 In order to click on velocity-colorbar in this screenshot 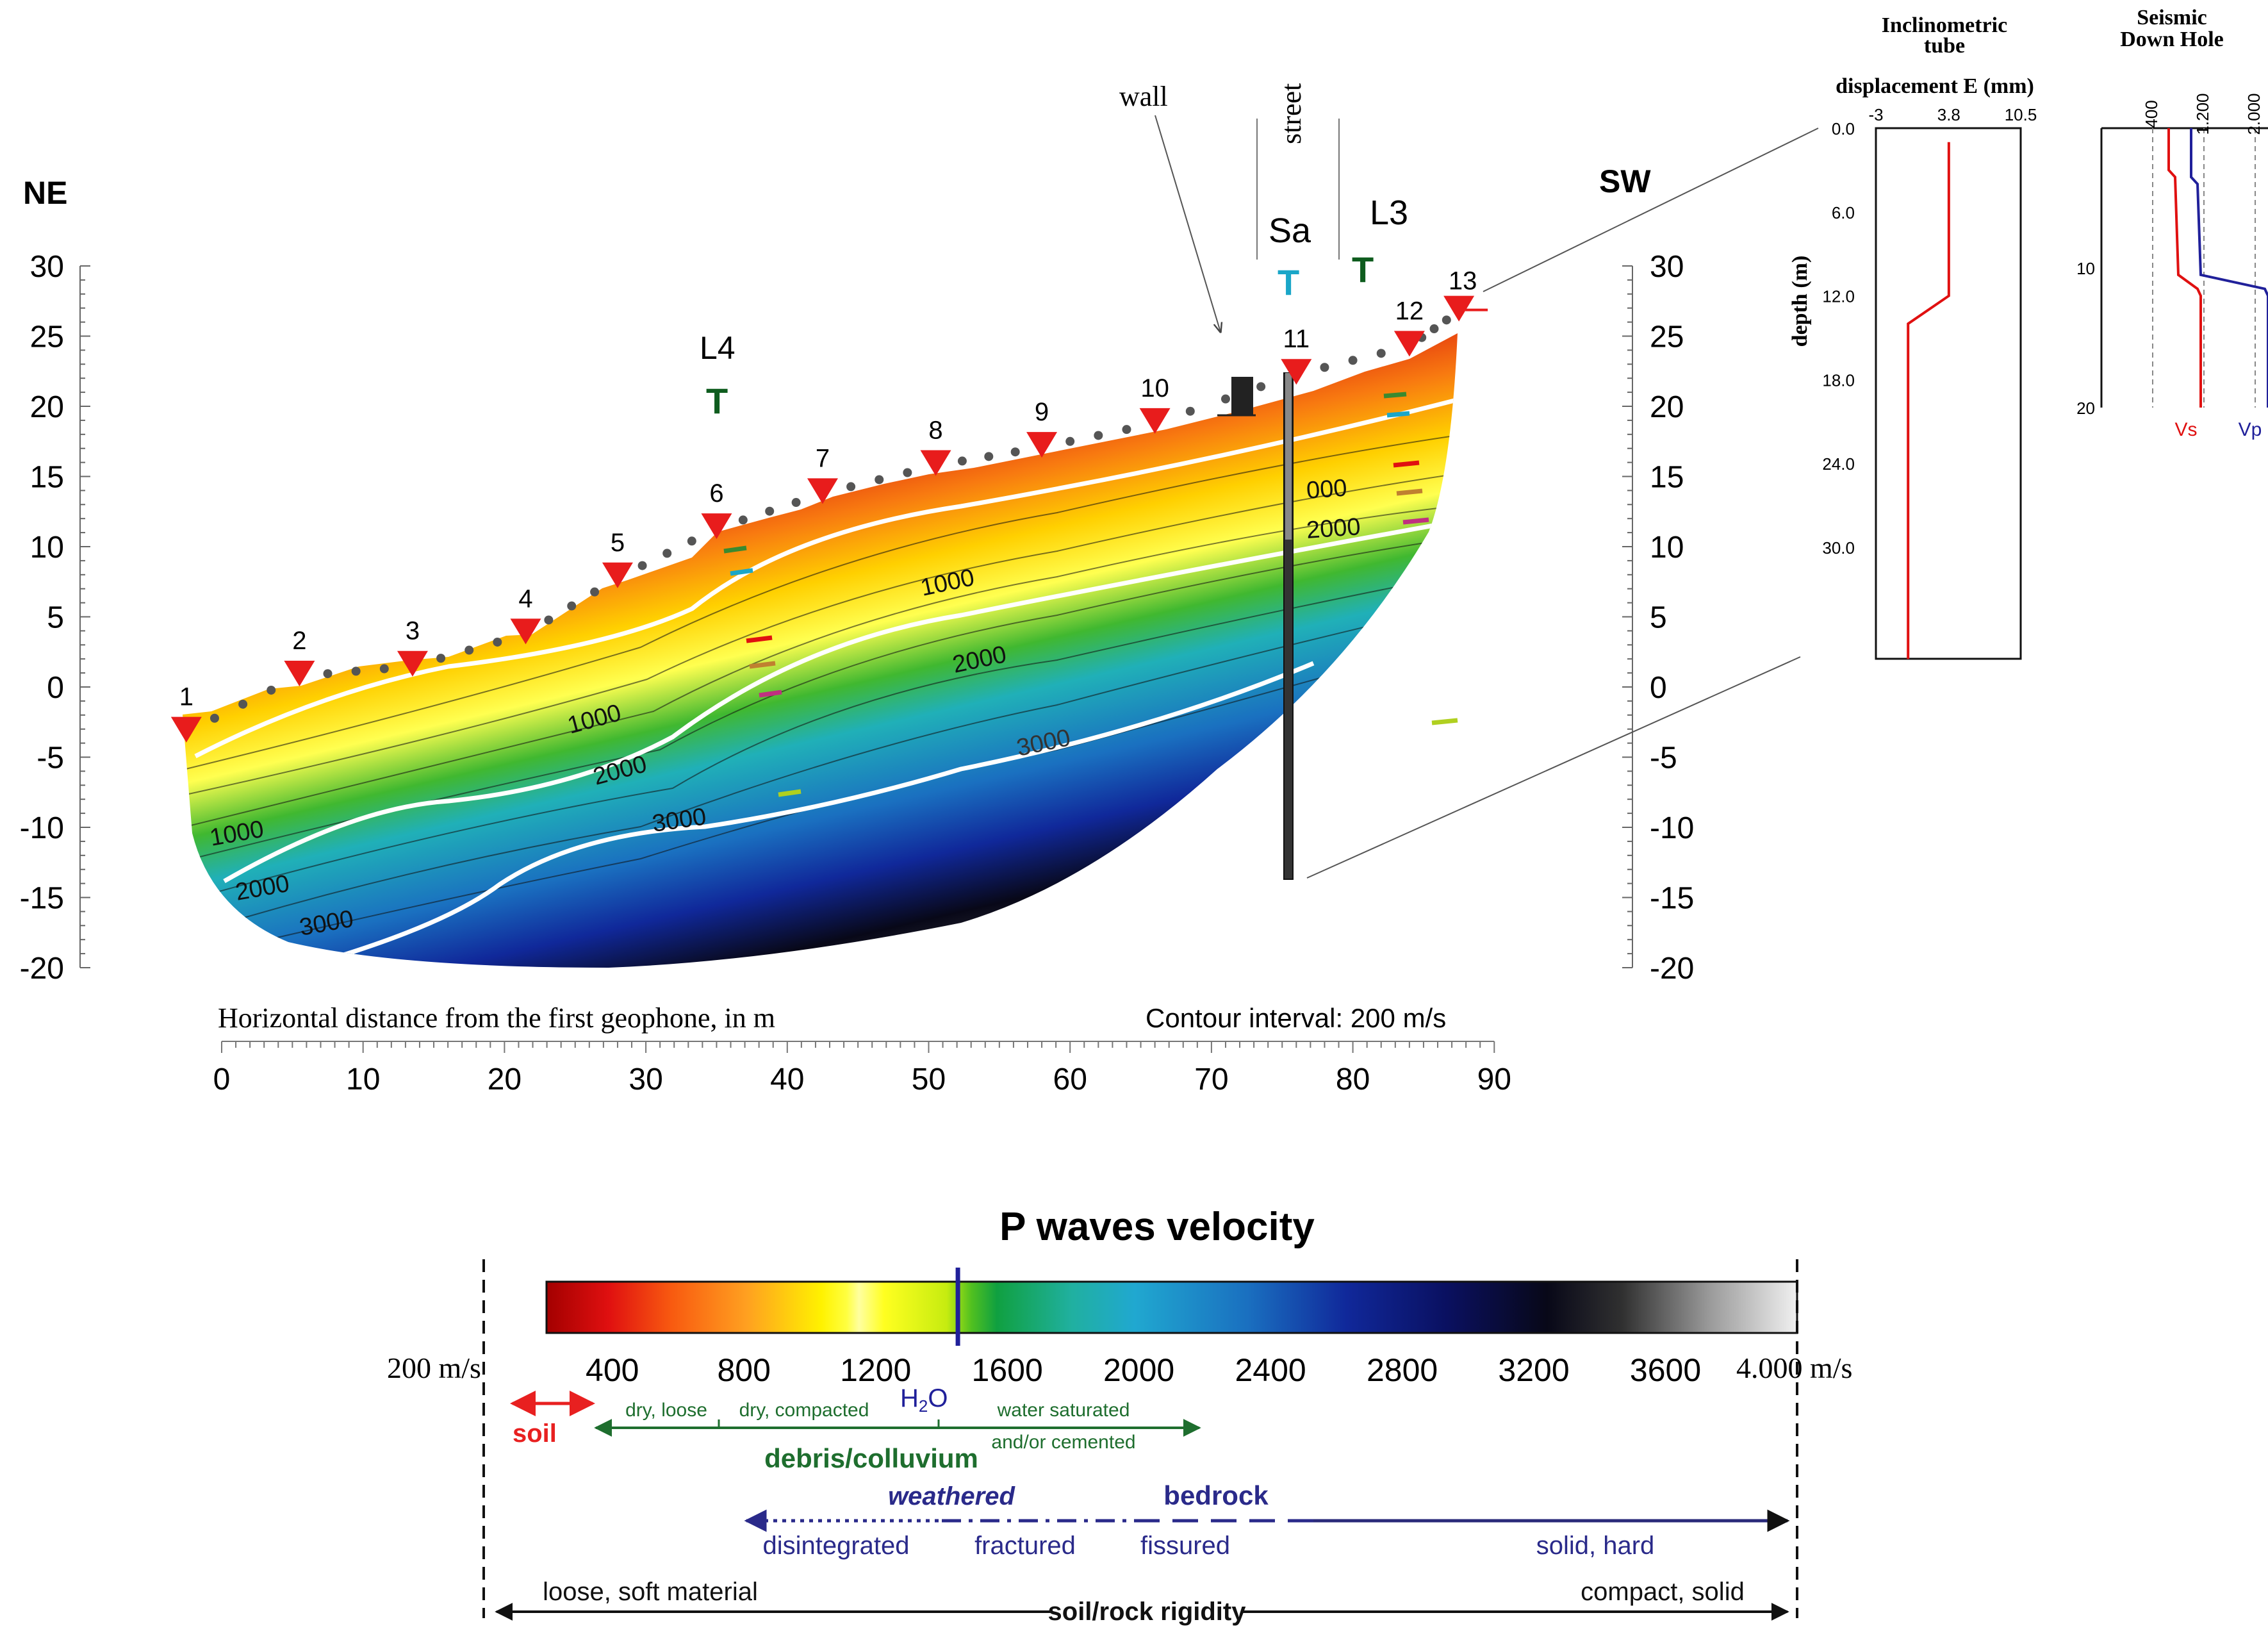, I will do `click(1171, 1307)`.